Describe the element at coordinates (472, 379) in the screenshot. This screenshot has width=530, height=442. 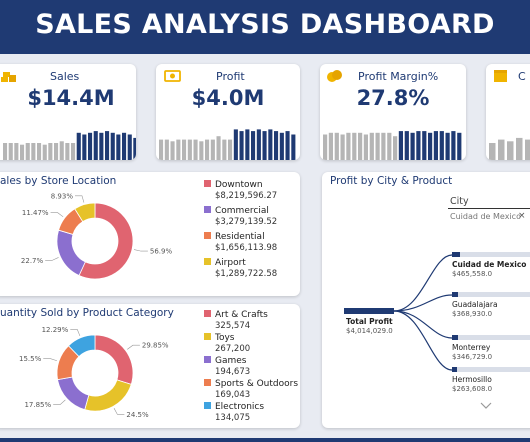
I see `node-label: Hermosillo` at that location.